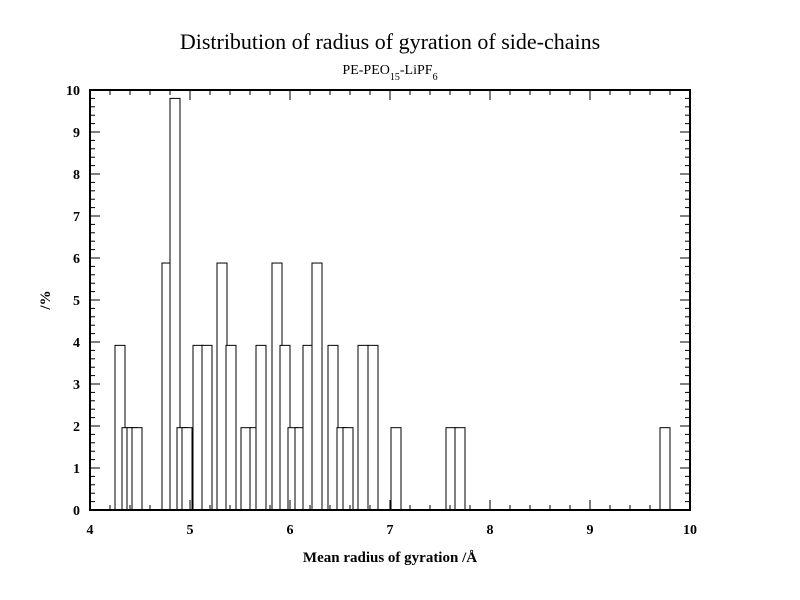 Image resolution: width=800 pixels, height=600 pixels. I want to click on y-tick-label: 8, so click(76, 175).